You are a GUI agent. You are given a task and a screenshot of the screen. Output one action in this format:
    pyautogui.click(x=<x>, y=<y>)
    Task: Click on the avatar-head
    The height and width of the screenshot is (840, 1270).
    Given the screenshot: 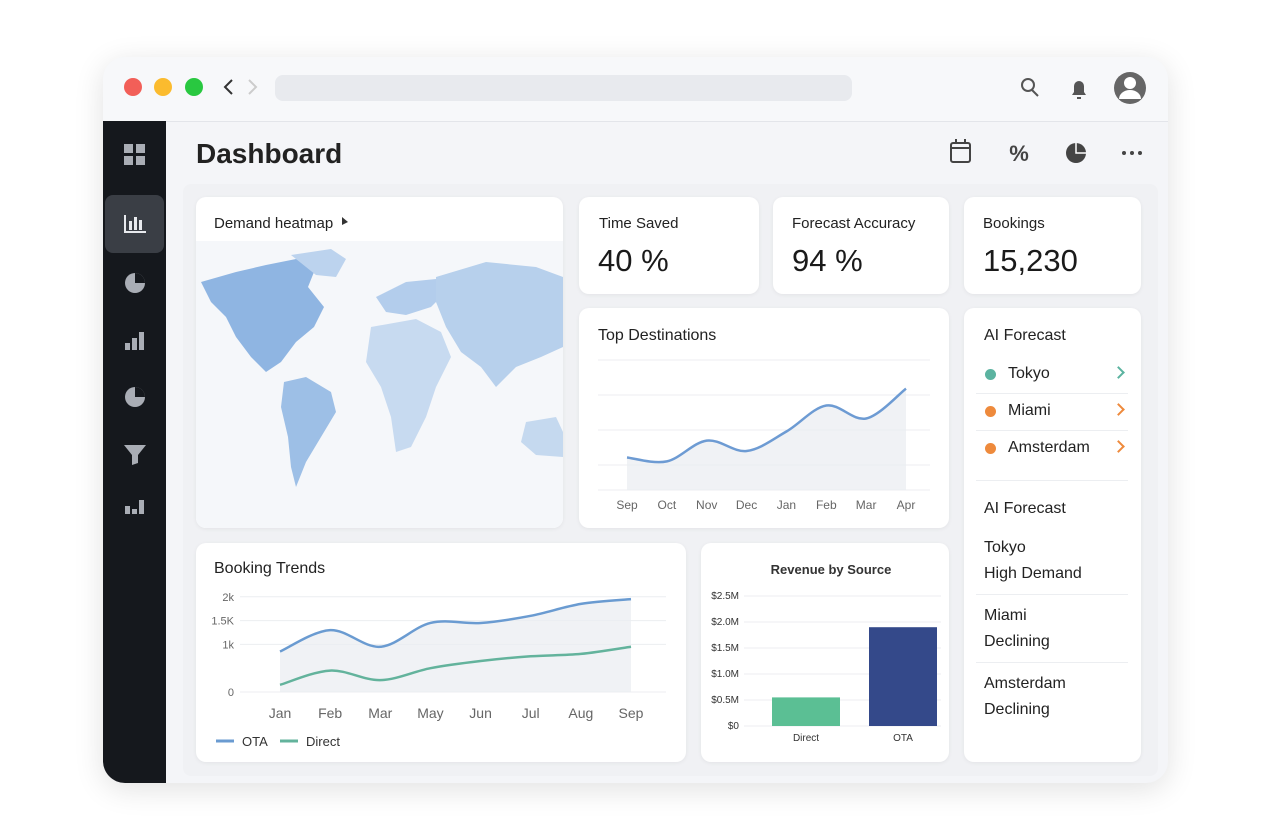 What is the action you would take?
    pyautogui.click(x=1130, y=83)
    